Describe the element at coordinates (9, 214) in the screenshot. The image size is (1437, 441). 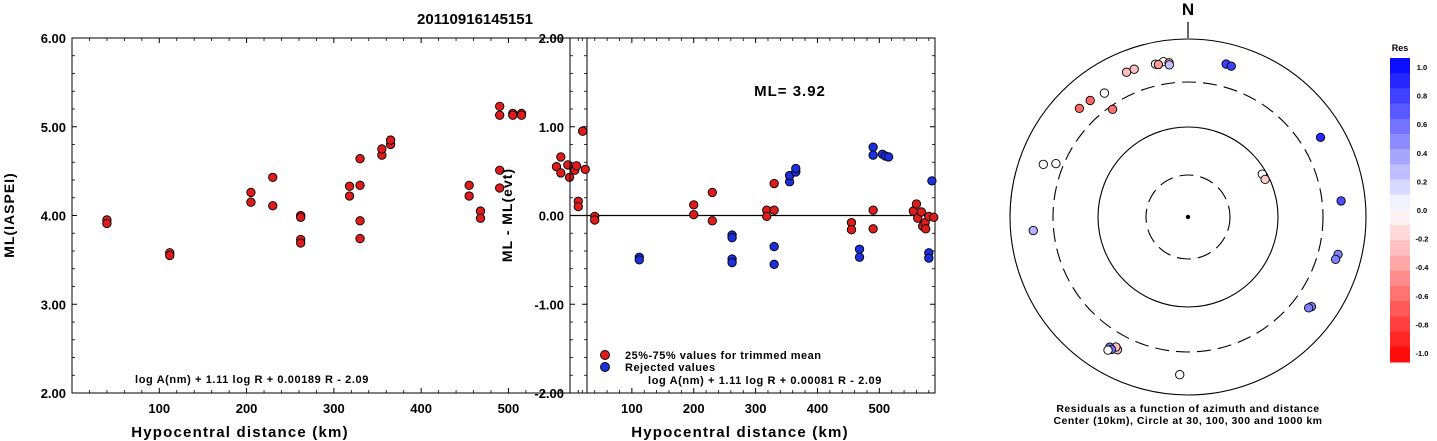
I see `left-y-axis-label: ML(IASPEI)` at that location.